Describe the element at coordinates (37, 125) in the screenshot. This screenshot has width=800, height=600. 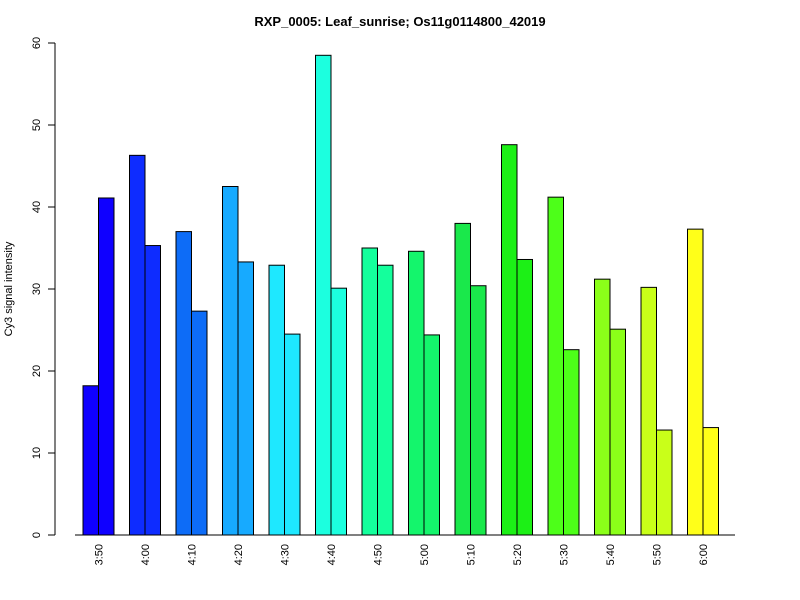
I see `y-tick-label: 50` at that location.